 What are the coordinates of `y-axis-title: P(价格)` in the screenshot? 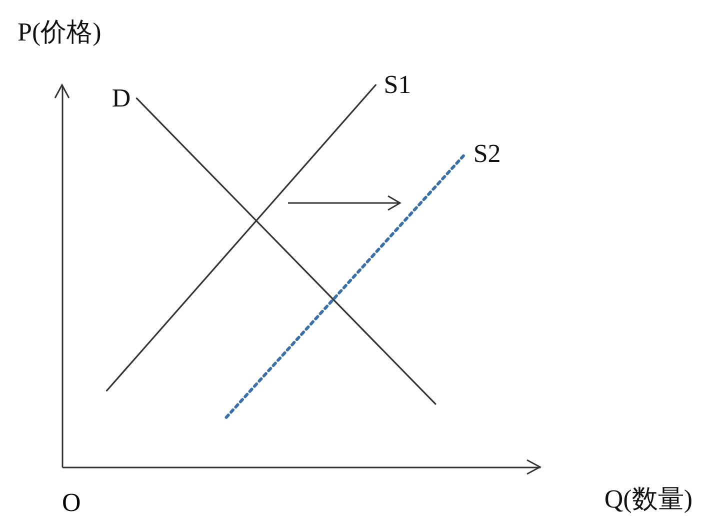 It's located at (60, 32).